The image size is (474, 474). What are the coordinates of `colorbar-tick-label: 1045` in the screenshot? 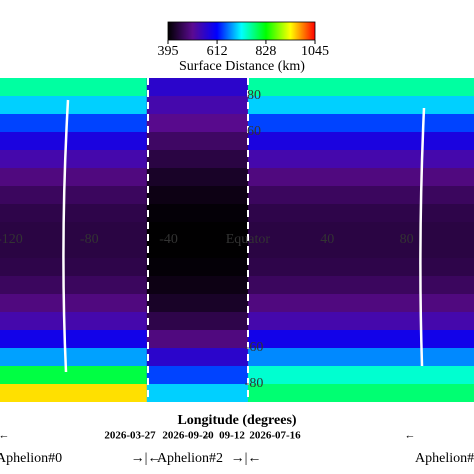 It's located at (315, 51).